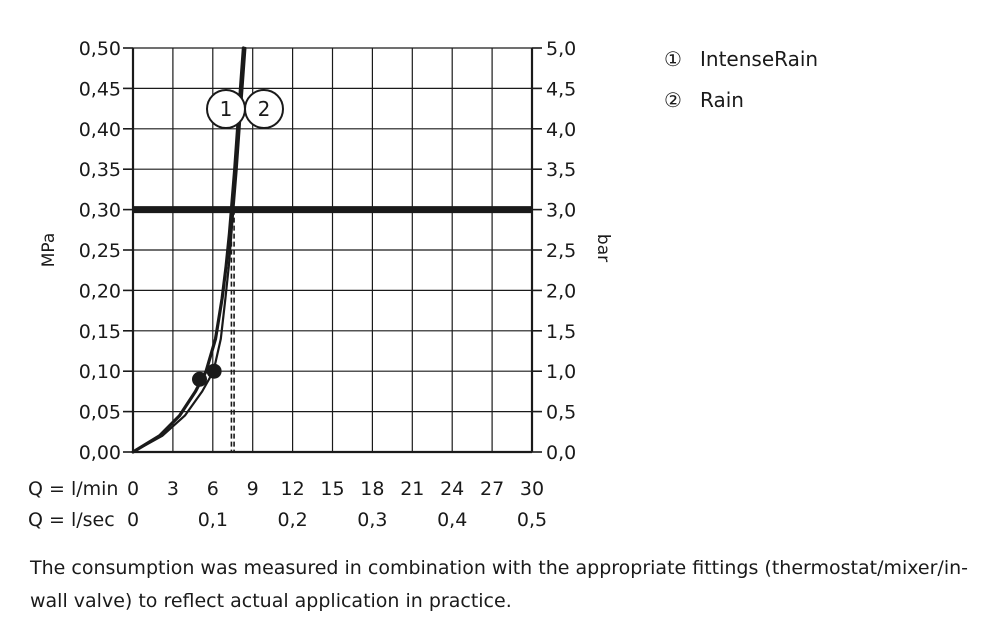  Describe the element at coordinates (100, 89) in the screenshot. I see `y-left-tick-label-9: 0,45` at that location.